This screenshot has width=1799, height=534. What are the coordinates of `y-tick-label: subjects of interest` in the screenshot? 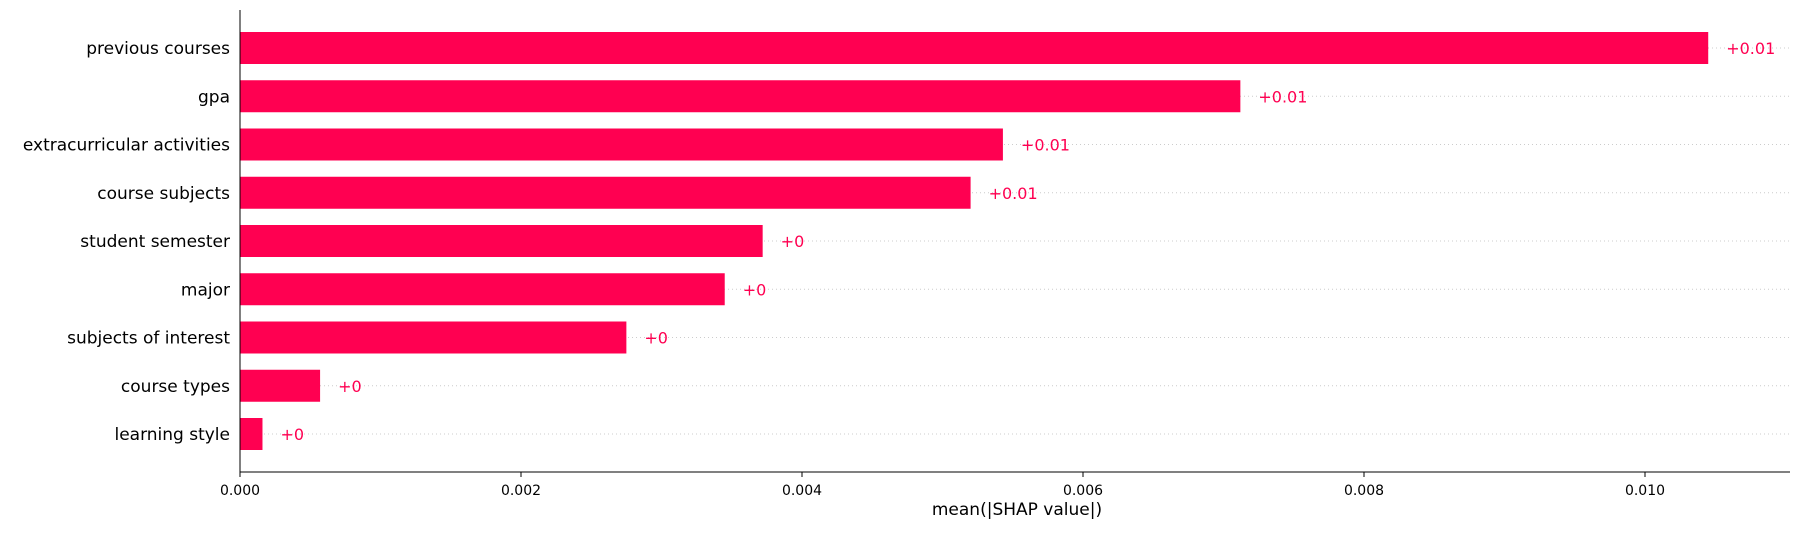 It's located at (148, 339).